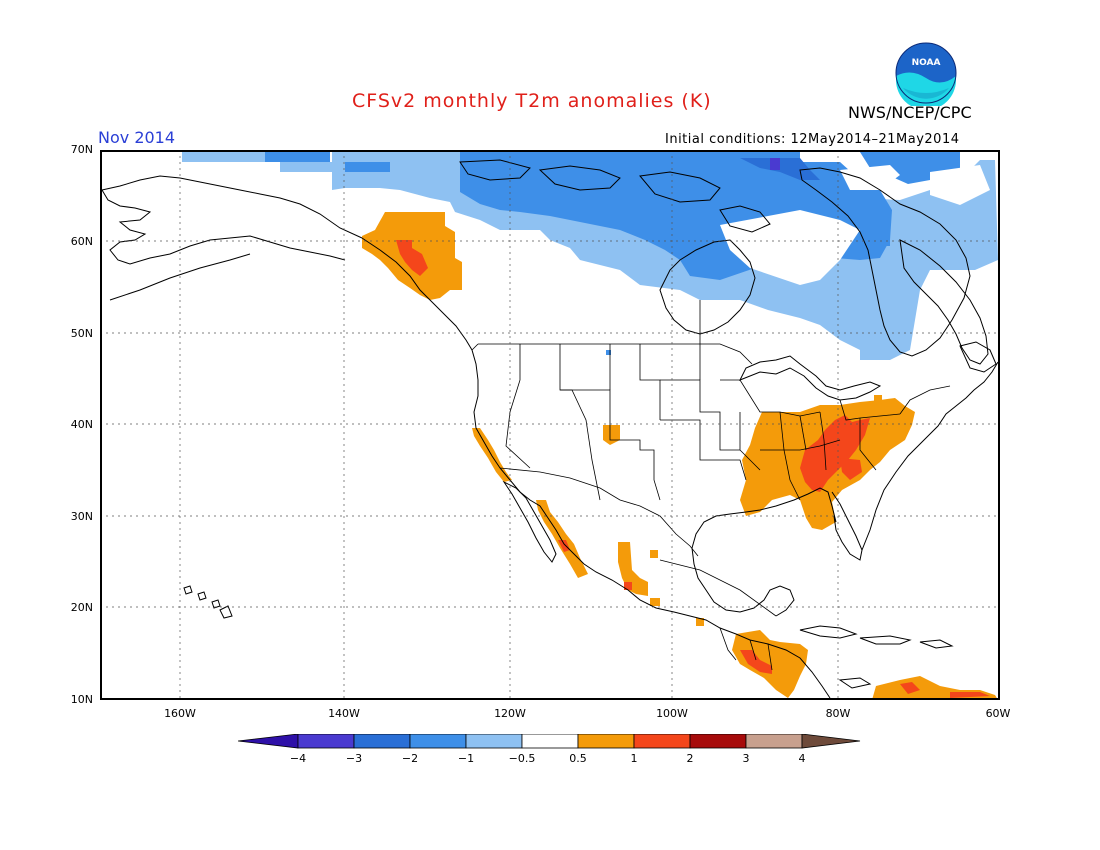 This screenshot has width=1100, height=850. I want to click on lon-label-160w: 160W, so click(180, 713).